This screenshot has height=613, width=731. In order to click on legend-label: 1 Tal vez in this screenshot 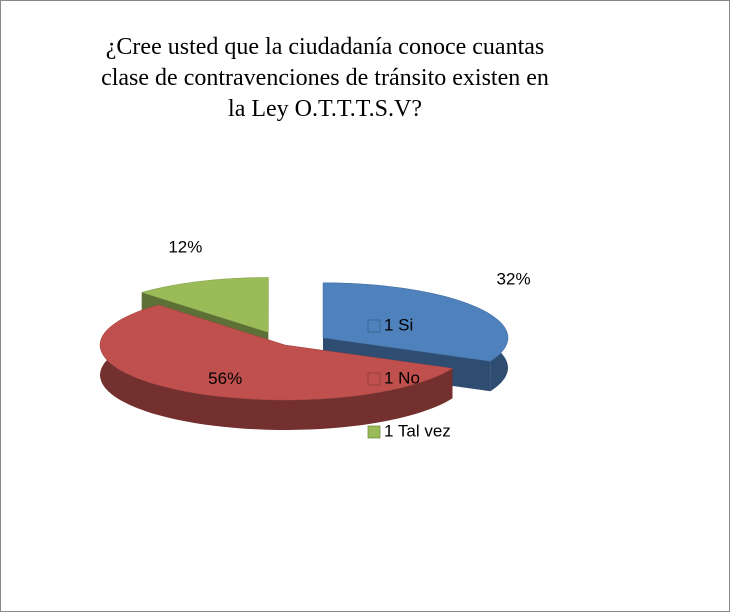, I will do `click(417, 430)`.